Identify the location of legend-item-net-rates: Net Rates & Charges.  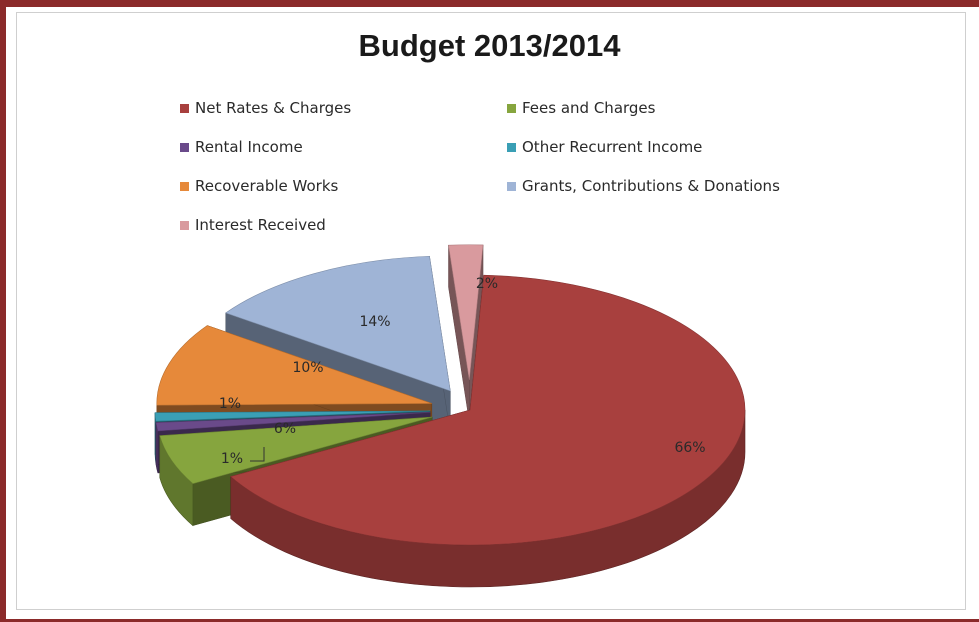
(265, 108).